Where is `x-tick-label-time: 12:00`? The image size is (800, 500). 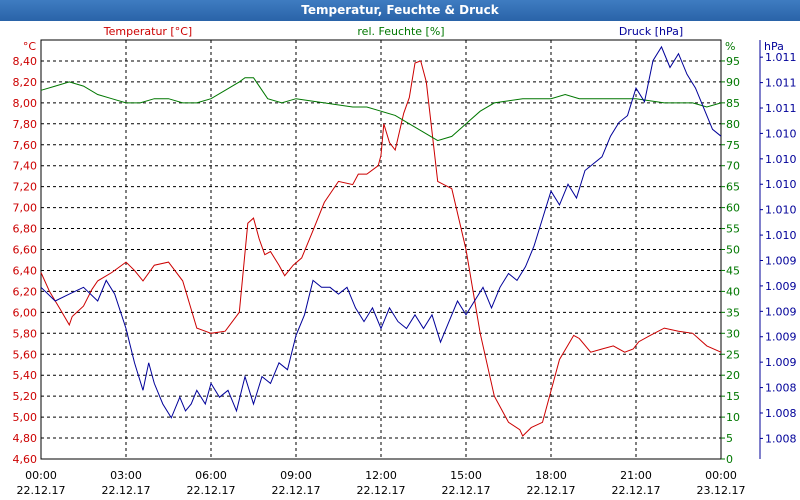
x-tick-label-time: 12:00 is located at coordinates (381, 475).